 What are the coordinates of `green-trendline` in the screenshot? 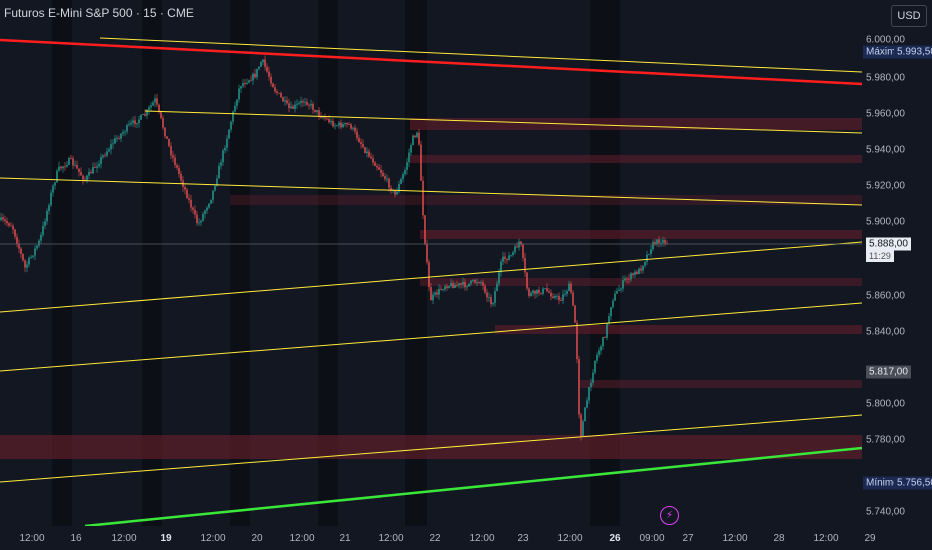 It's located at (473, 487).